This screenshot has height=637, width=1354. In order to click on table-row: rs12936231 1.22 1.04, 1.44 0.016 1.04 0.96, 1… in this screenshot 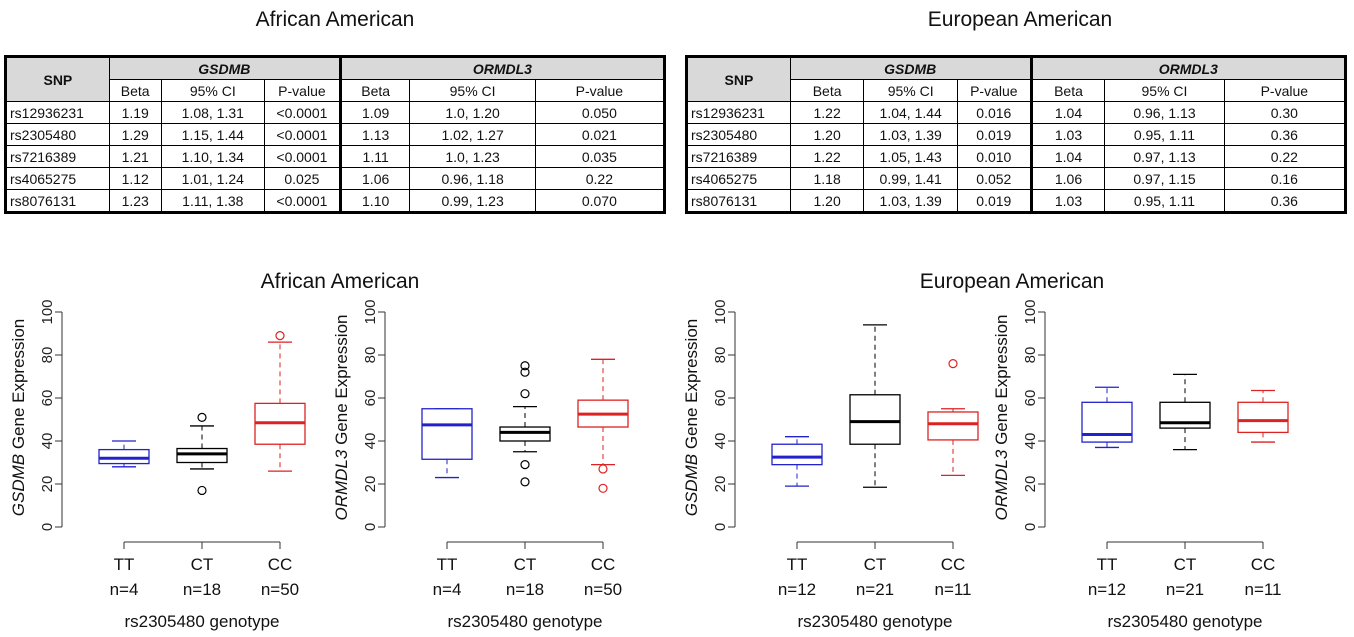, I will do `click(1016, 112)`.